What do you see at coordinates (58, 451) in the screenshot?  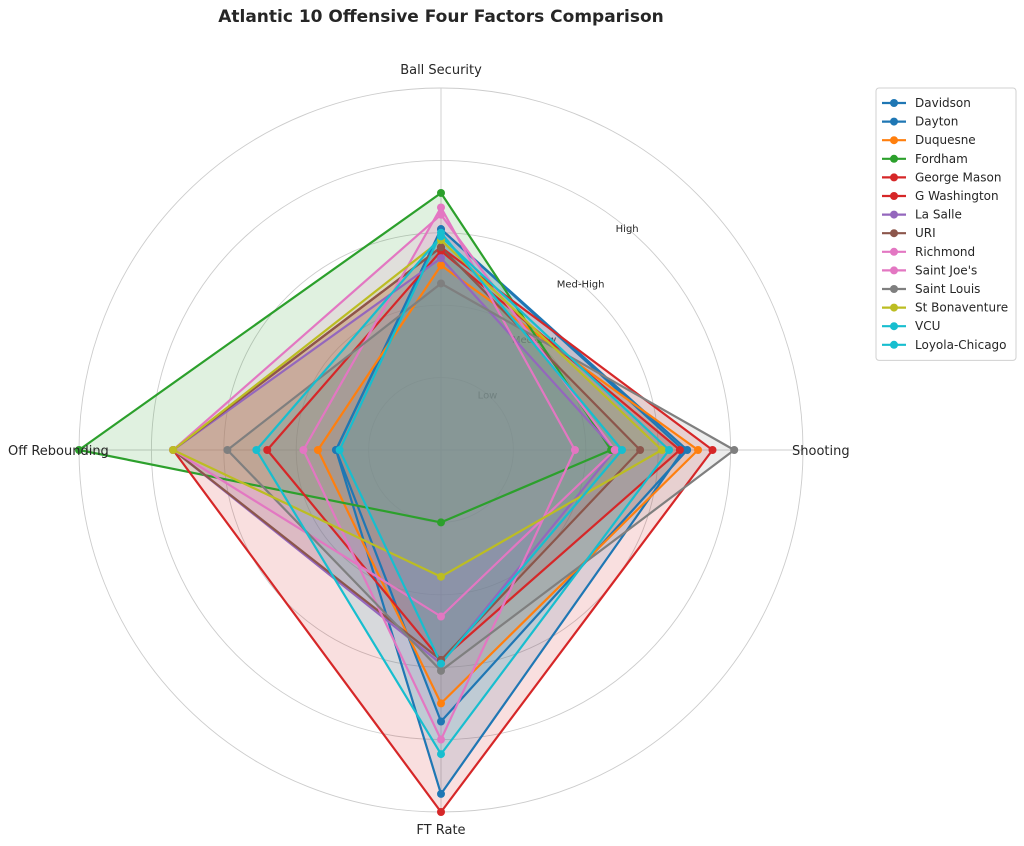 I see `axis-label-off-rebounding: Off Rebounding` at bounding box center [58, 451].